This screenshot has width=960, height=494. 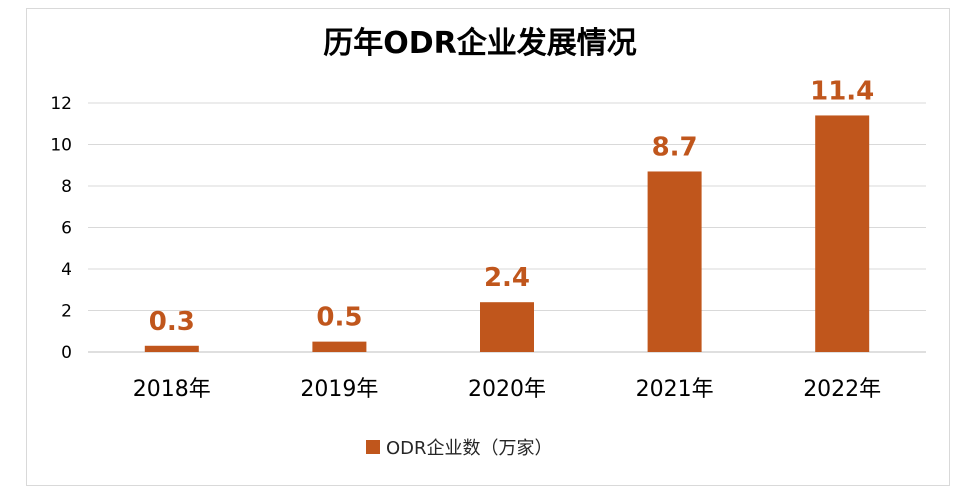 What do you see at coordinates (507, 278) in the screenshot?
I see `data-label: 2.4` at bounding box center [507, 278].